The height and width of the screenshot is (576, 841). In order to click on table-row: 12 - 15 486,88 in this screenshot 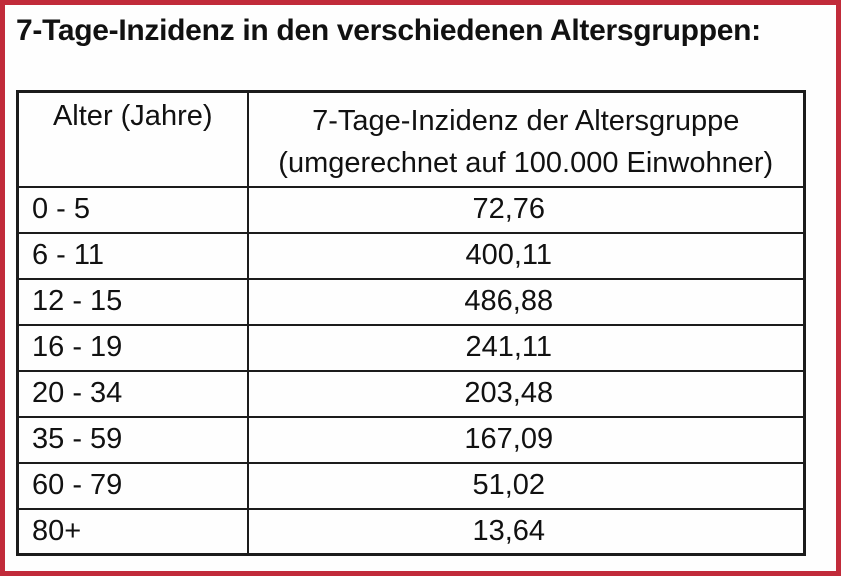, I will do `click(411, 301)`.